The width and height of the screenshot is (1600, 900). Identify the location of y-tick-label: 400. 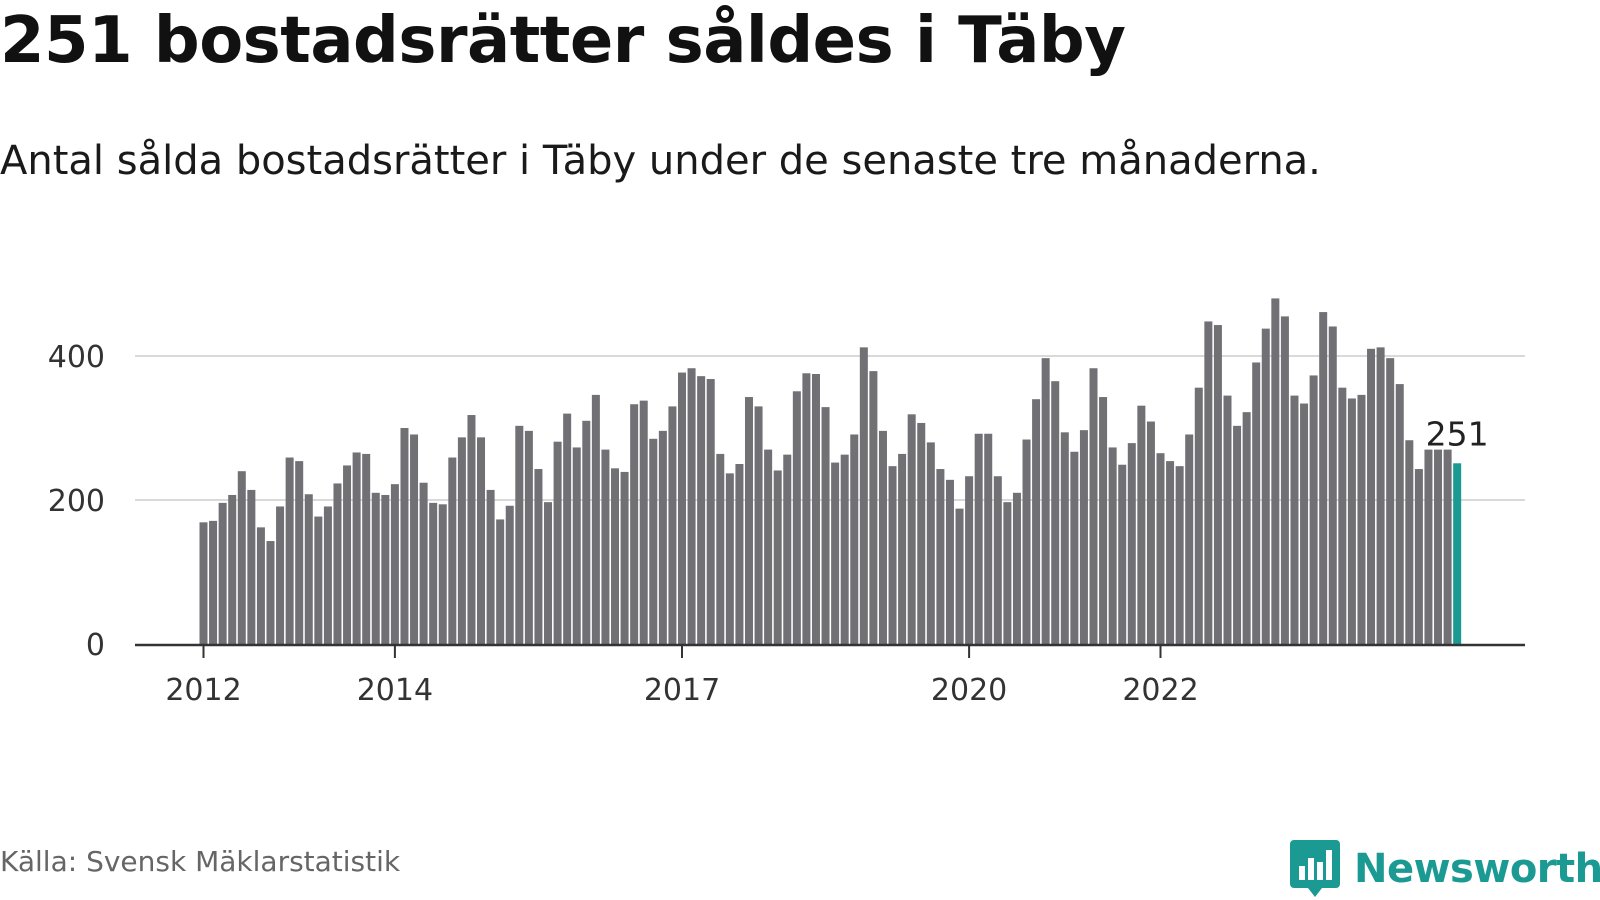
(76, 357).